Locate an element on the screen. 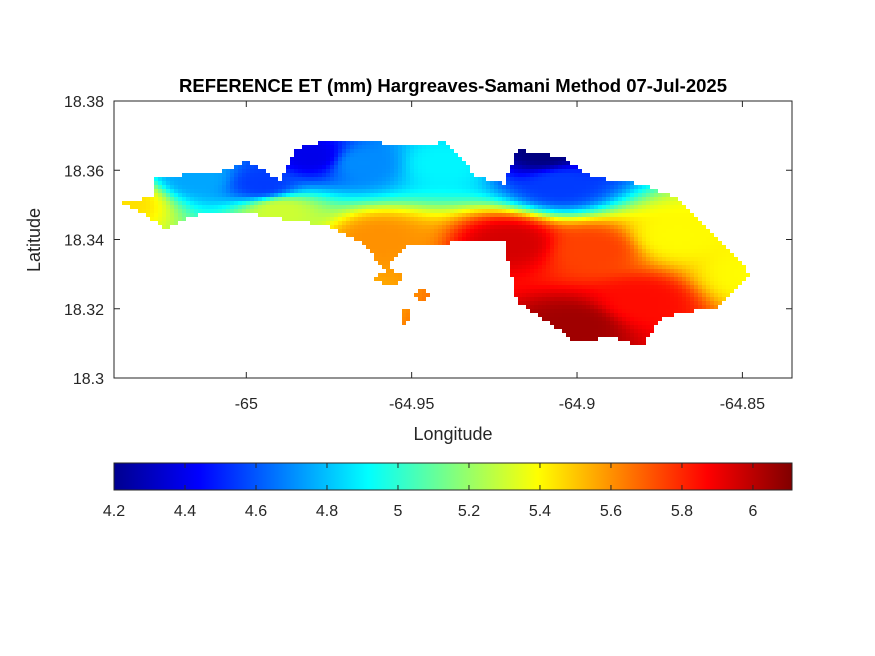 The image size is (875, 656). x-axis-label: Longitude is located at coordinates (452, 434).